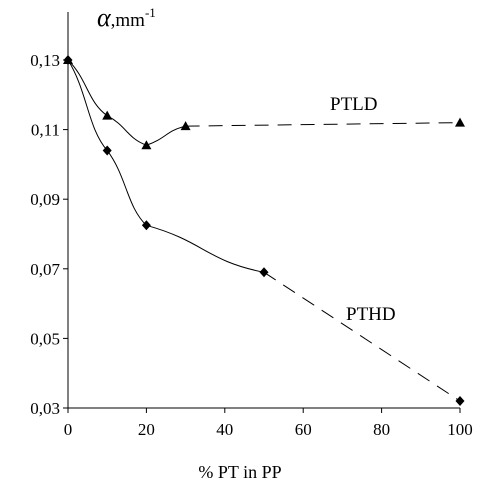 This screenshot has height=487, width=478. I want to click on y-axis-label-unit: ,mm, so click(128, 20).